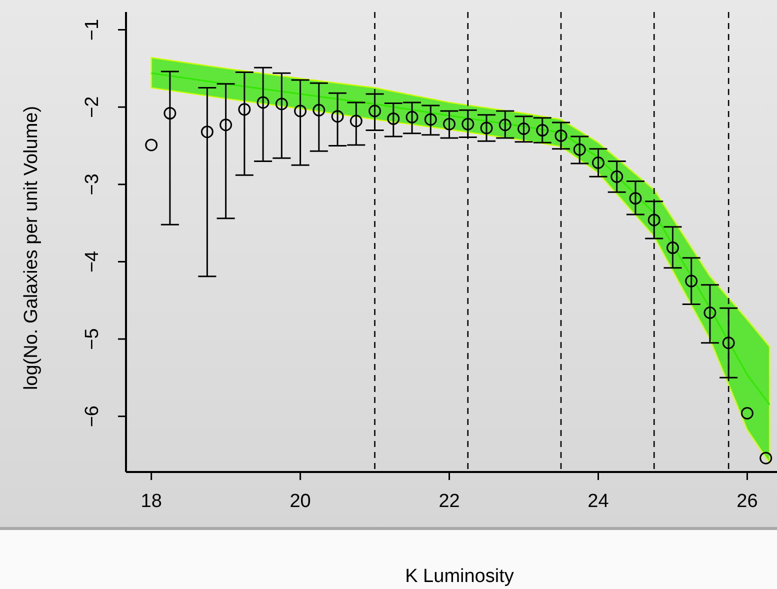 The height and width of the screenshot is (589, 777). I want to click on y-tick-label: −3, so click(92, 185).